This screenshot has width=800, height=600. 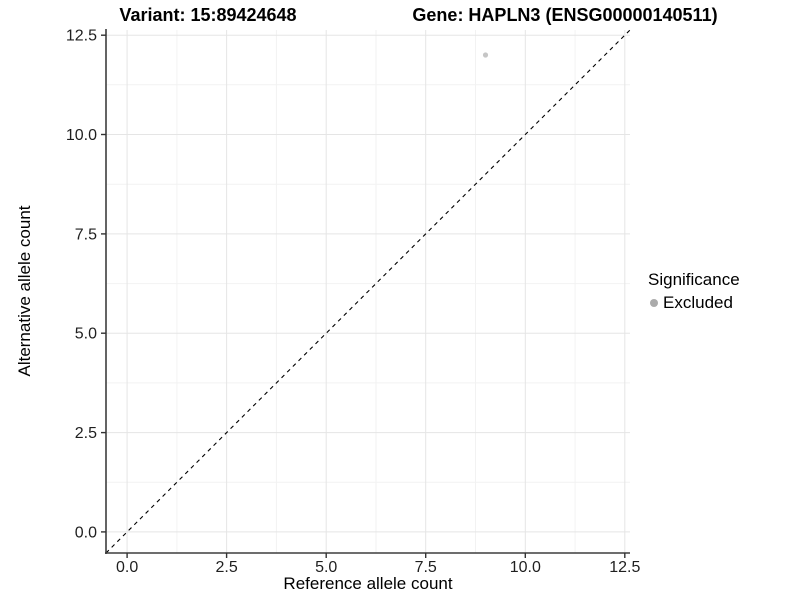 I want to click on y-tick-label: 5.0, so click(x=86, y=334).